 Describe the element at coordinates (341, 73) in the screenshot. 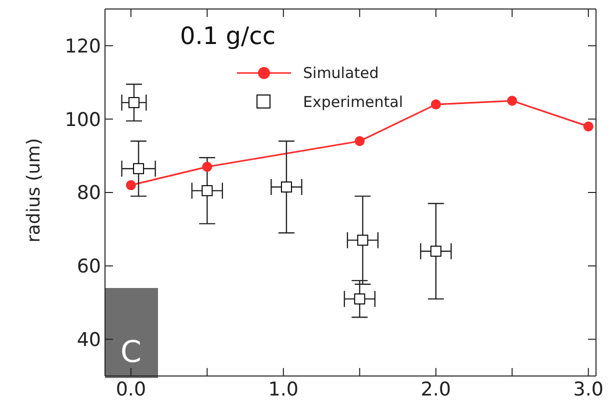

I see `legend-label: Simulated` at that location.